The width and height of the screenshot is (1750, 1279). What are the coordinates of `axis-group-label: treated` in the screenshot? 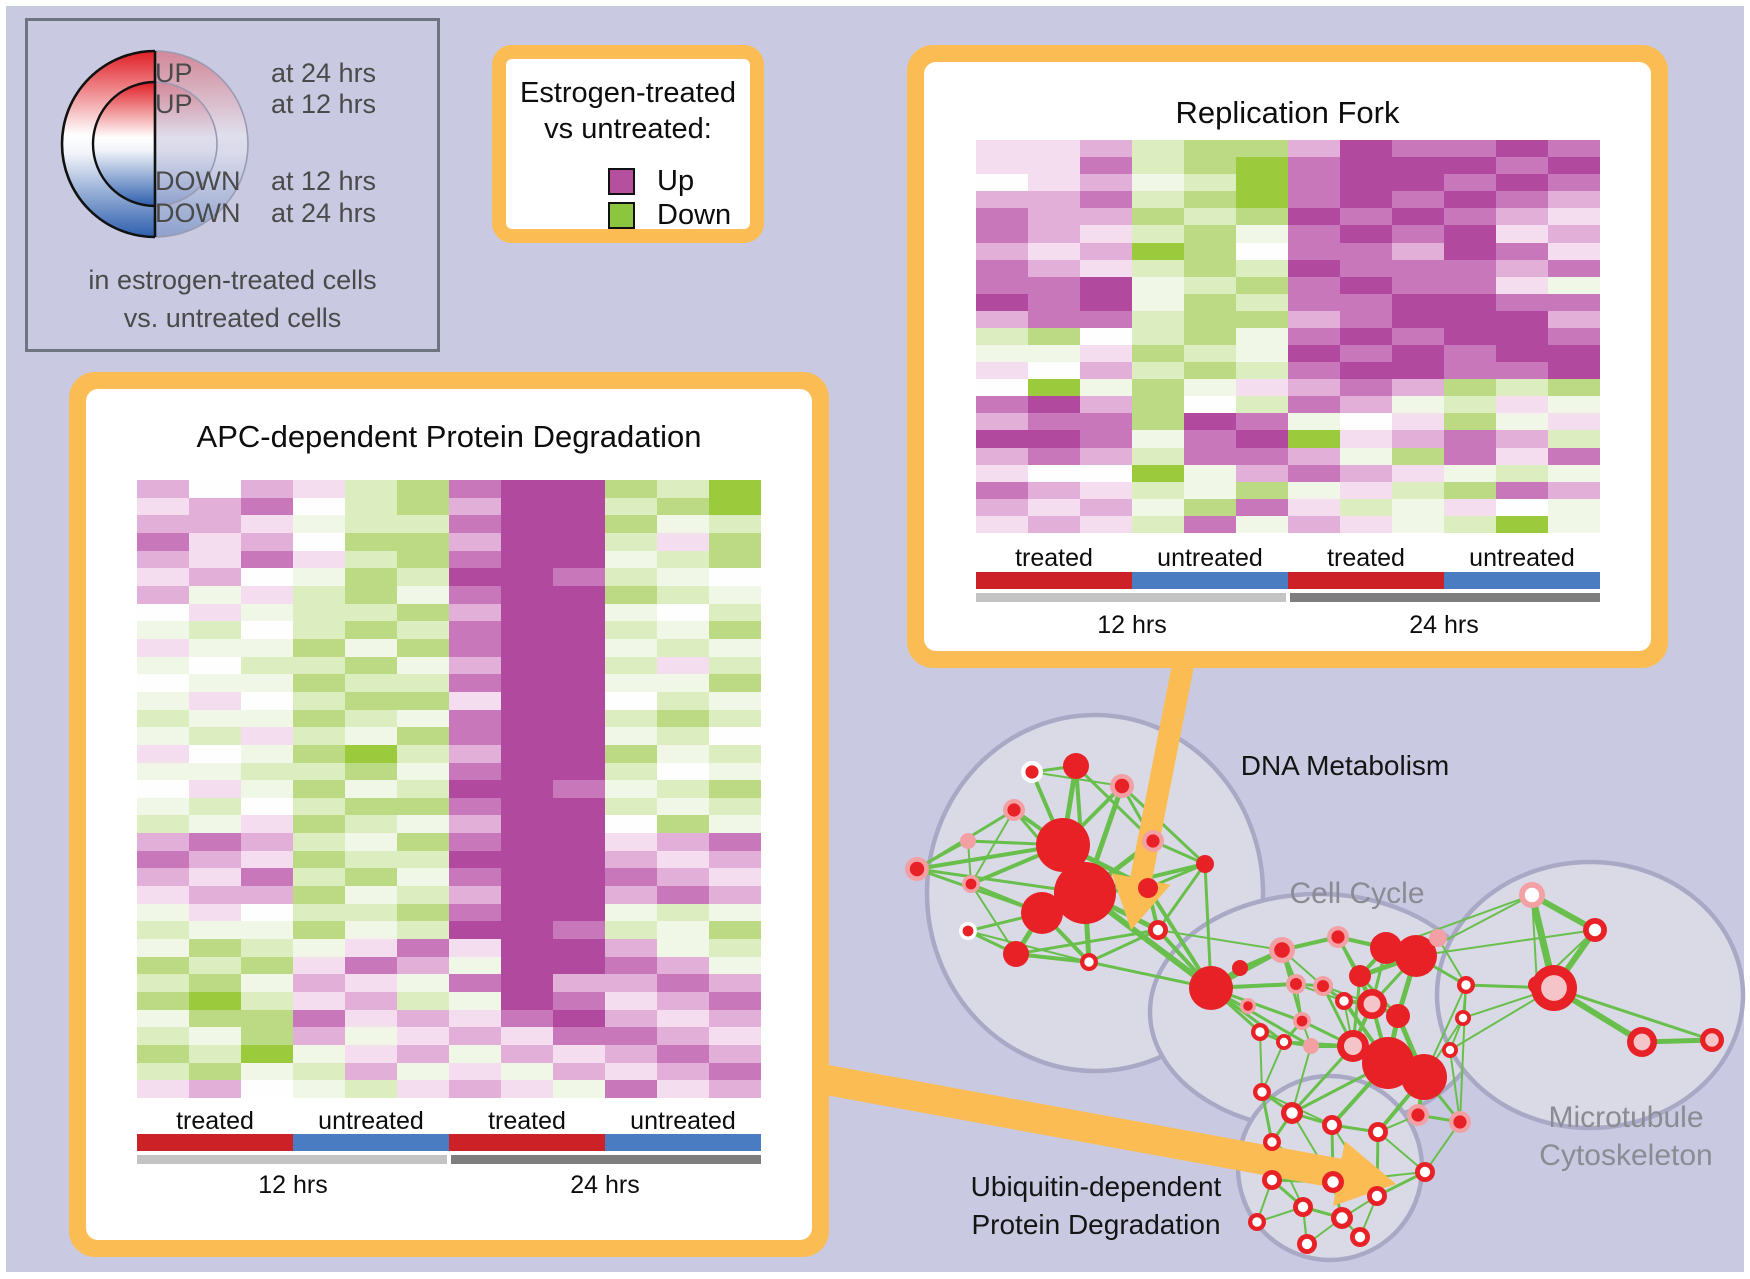 It's located at (1366, 558).